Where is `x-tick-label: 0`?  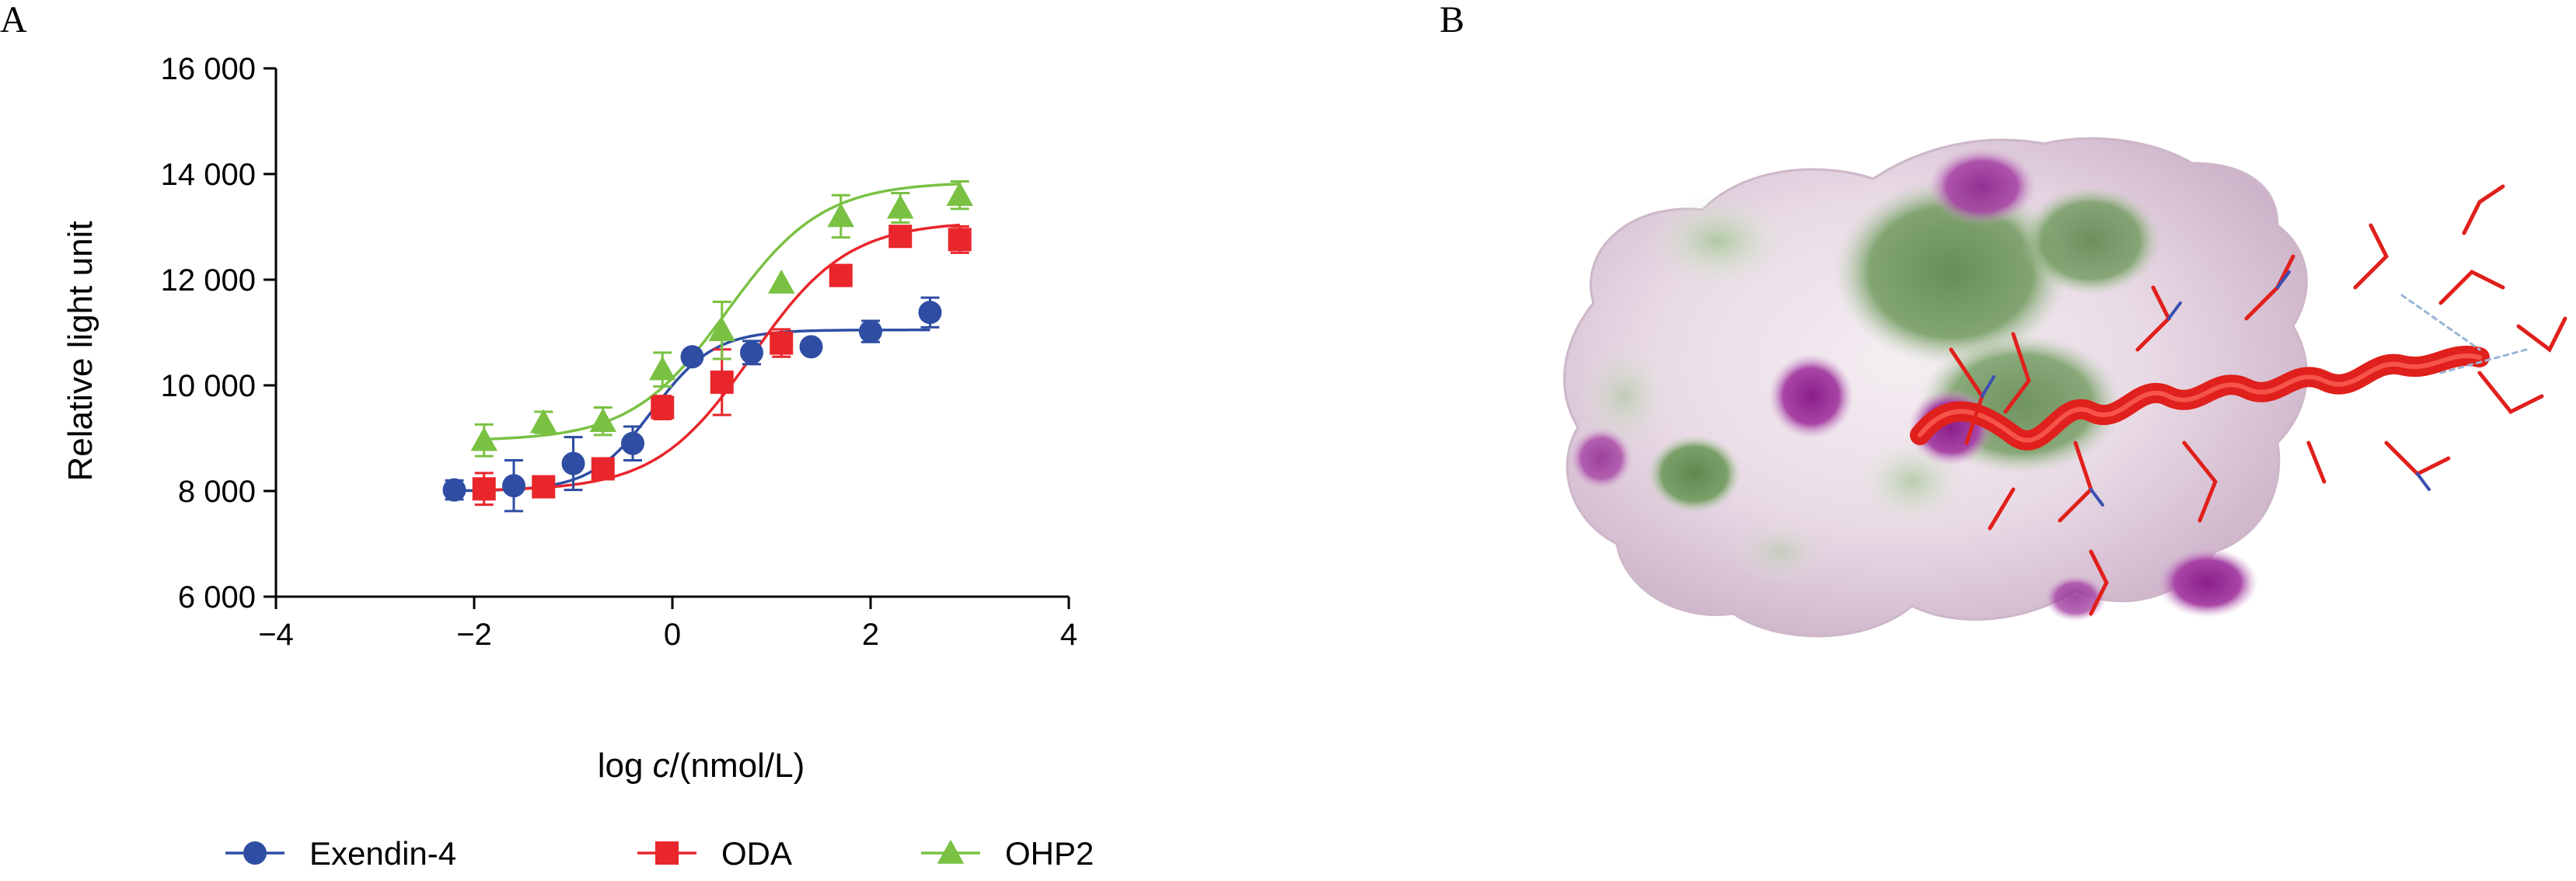 x-tick-label: 0 is located at coordinates (672, 635).